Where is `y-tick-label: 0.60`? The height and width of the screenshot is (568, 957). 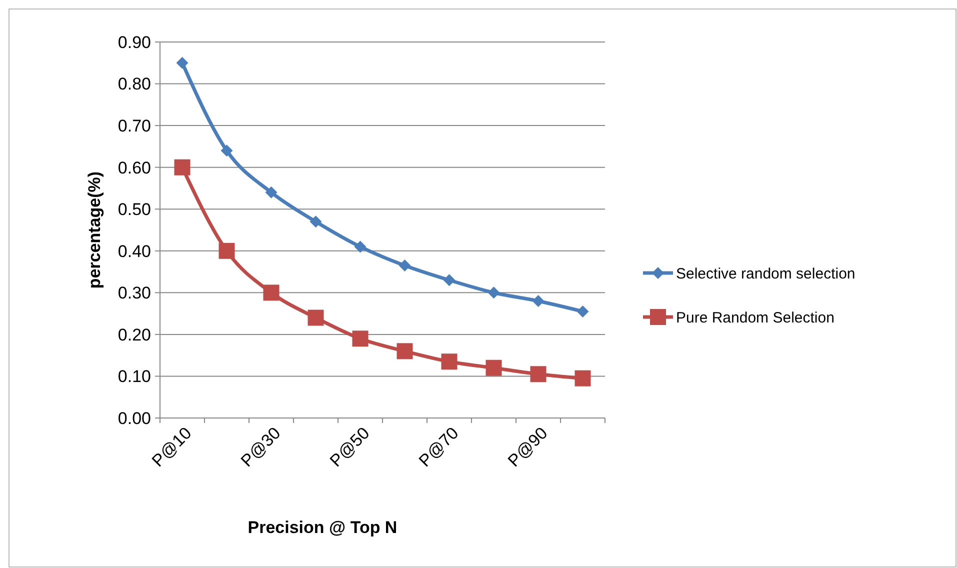 y-tick-label: 0.60 is located at coordinates (134, 168).